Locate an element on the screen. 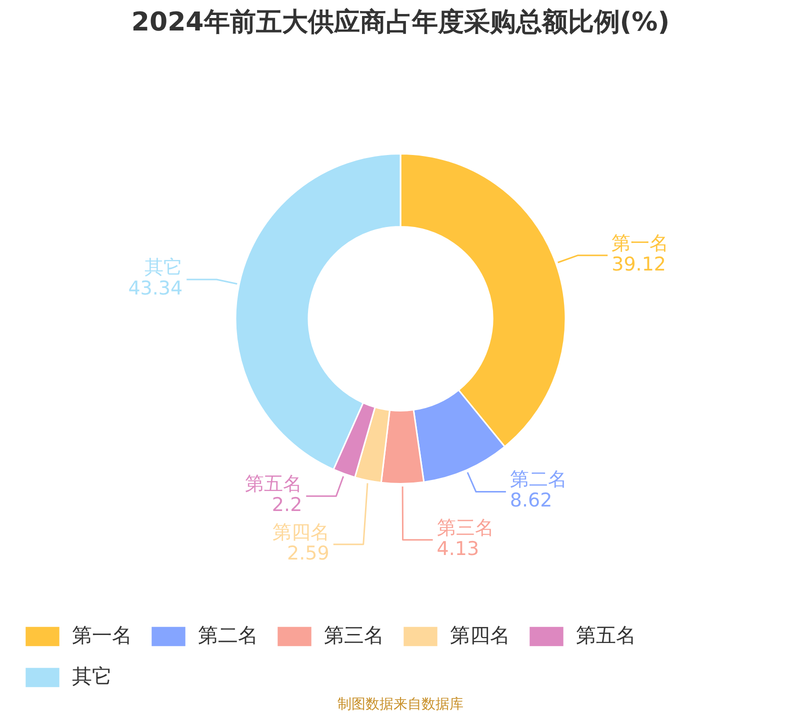 The image size is (800, 720). chart-title: 2024年前五大供应商占年度采购总额比例(%) is located at coordinates (400, 23).